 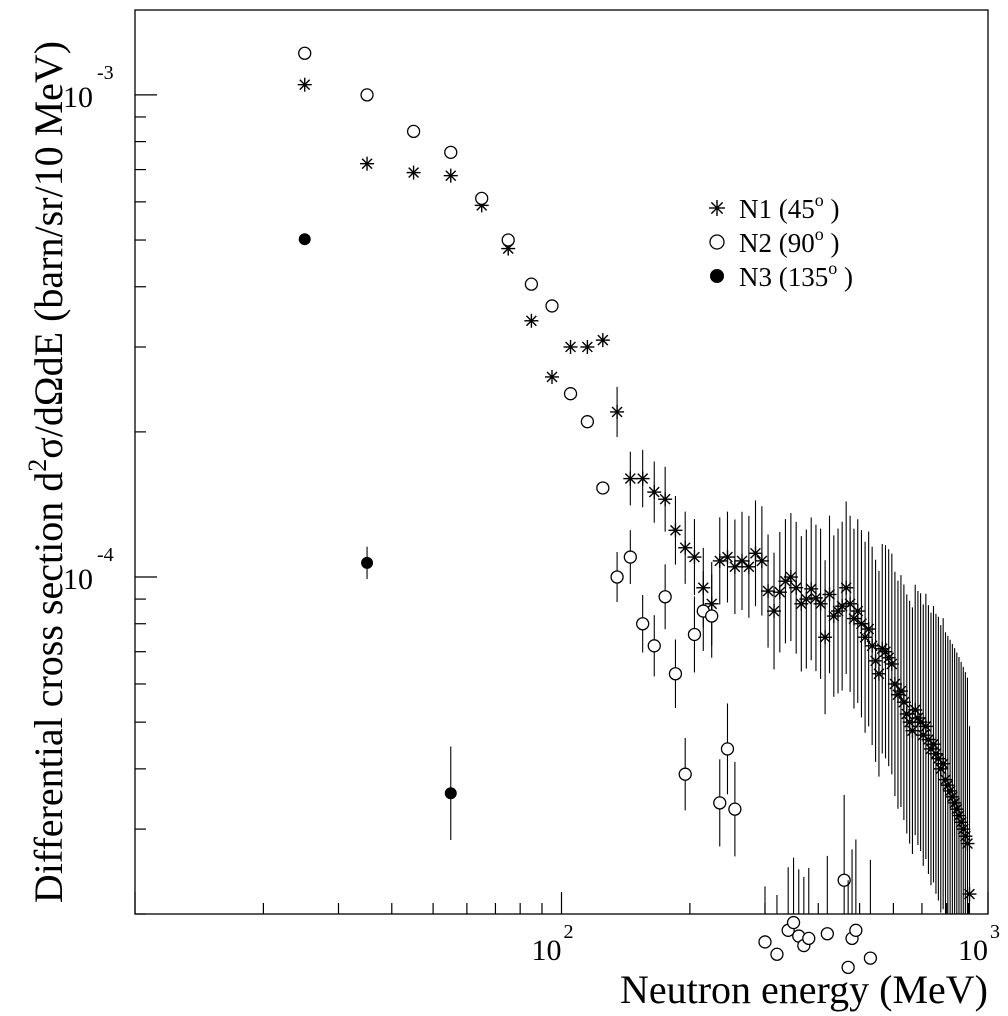 I want to click on legend-label: N1 (45o ), so click(x=789, y=207).